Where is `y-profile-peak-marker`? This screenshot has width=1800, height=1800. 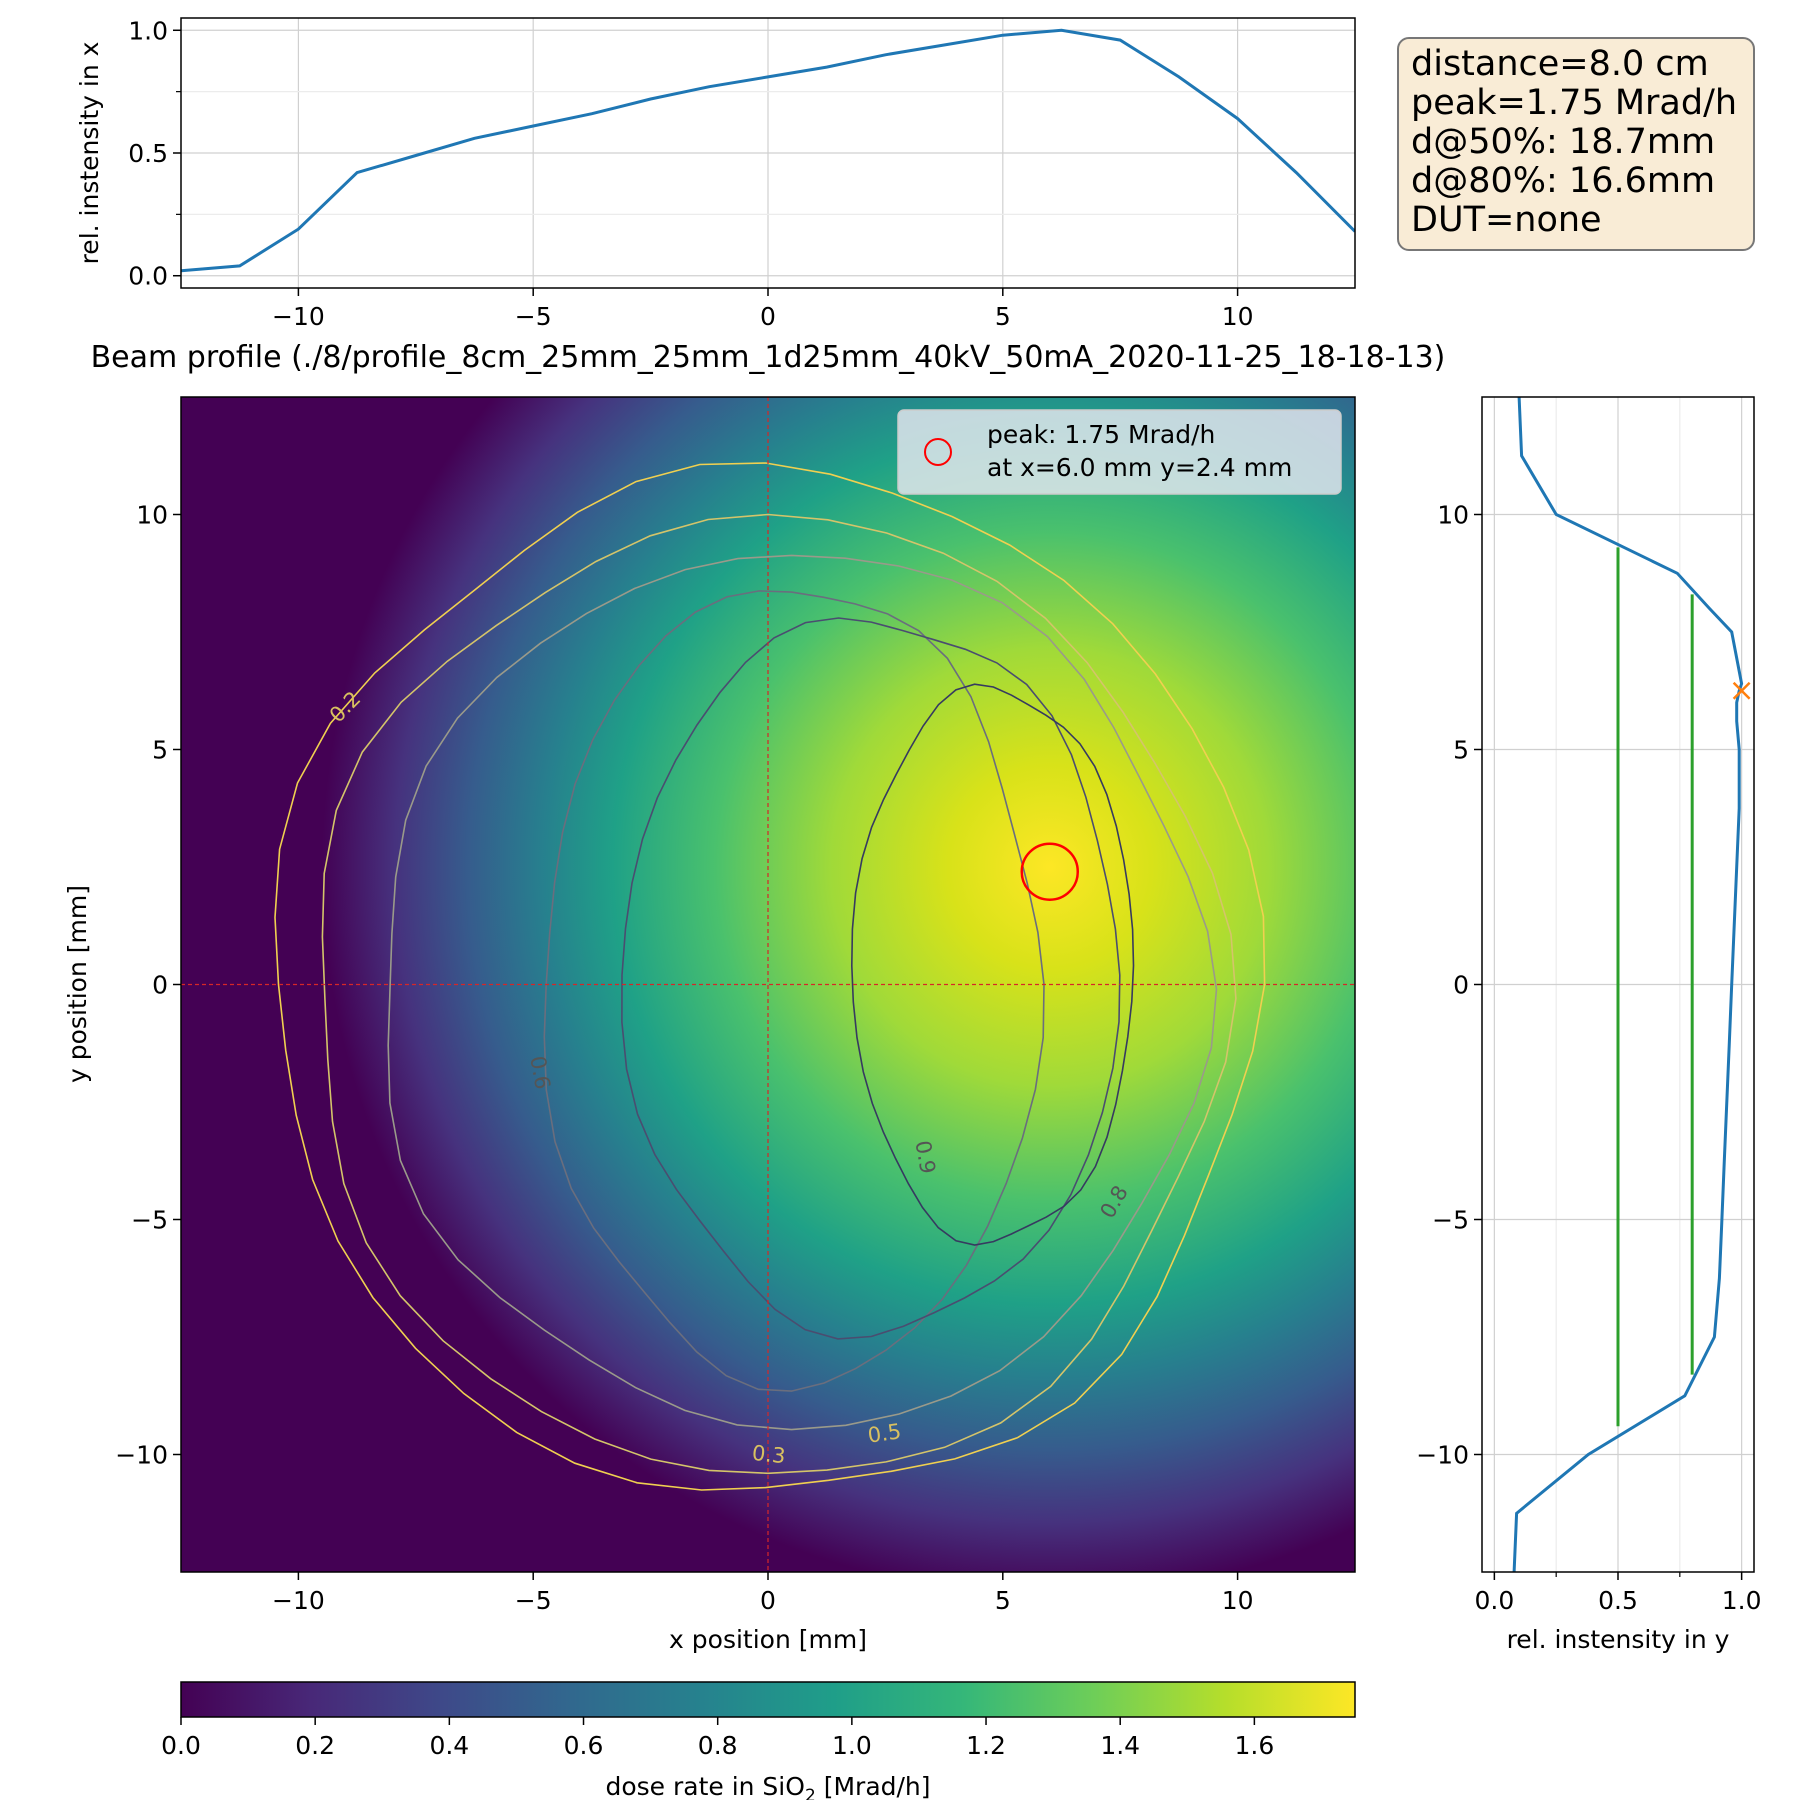 y-profile-peak-marker is located at coordinates (1741, 690).